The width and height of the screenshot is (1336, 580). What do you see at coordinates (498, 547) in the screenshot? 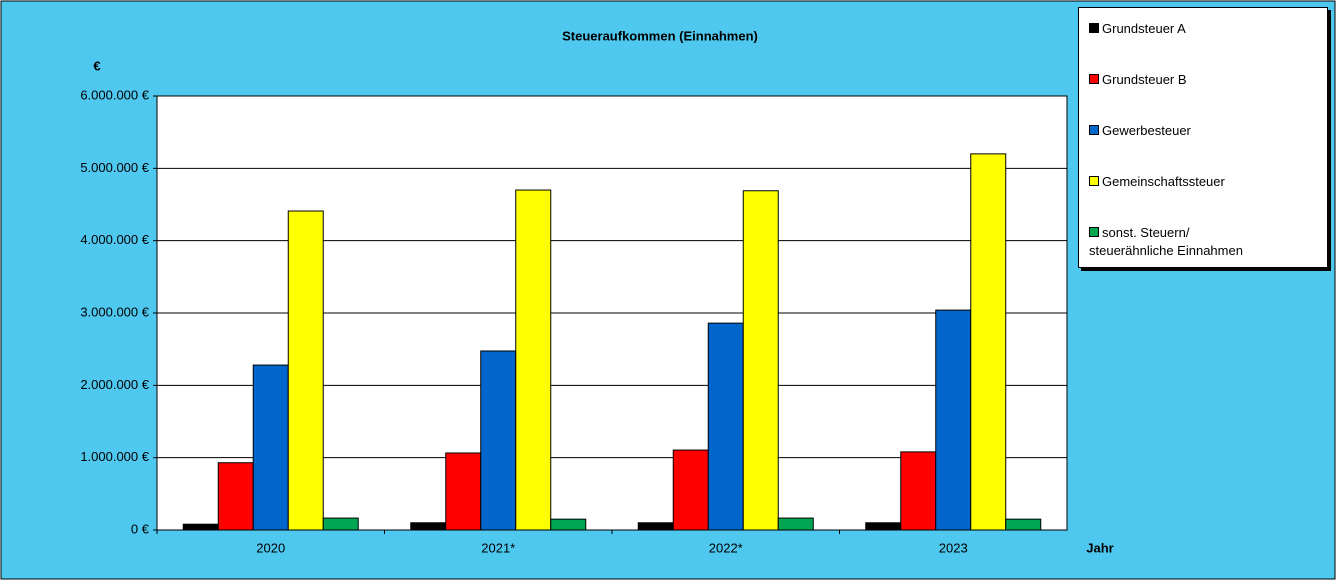
I see `x-tick-label: 2021*` at bounding box center [498, 547].